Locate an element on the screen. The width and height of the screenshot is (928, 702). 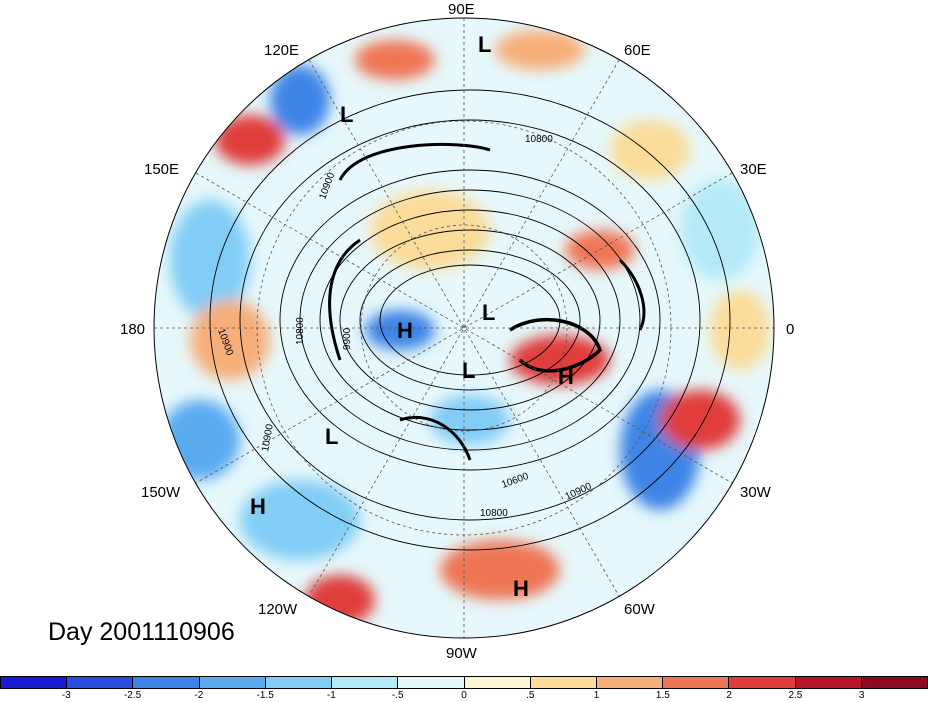
colorbar-tick-label: -1.5 is located at coordinates (265, 695).